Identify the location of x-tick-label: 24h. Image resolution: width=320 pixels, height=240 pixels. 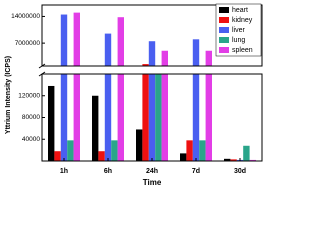
(152, 171).